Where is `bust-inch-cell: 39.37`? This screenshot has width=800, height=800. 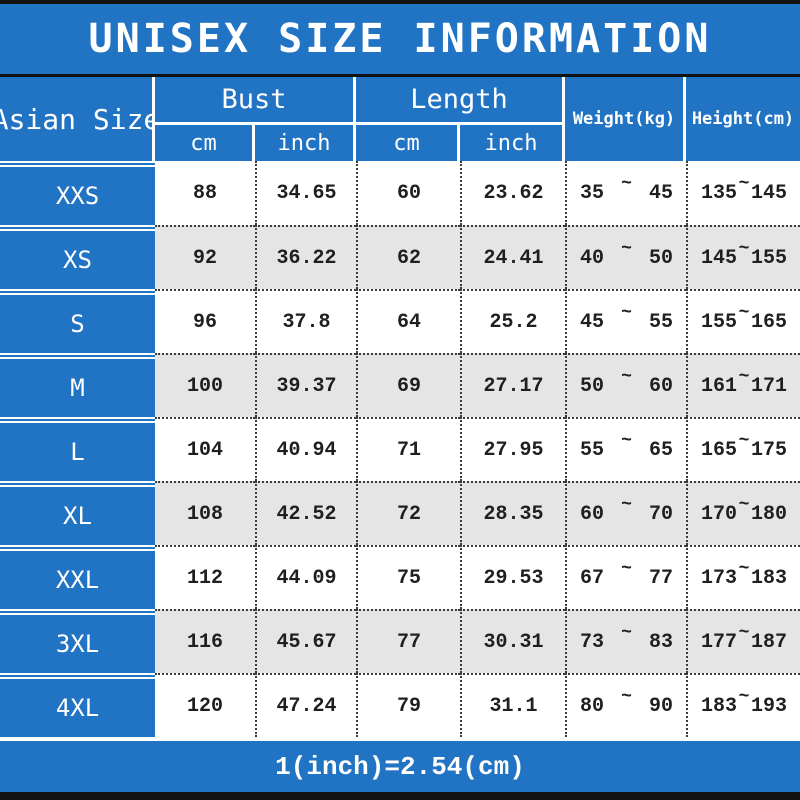
bust-inch-cell: 39.37 is located at coordinates (305, 385).